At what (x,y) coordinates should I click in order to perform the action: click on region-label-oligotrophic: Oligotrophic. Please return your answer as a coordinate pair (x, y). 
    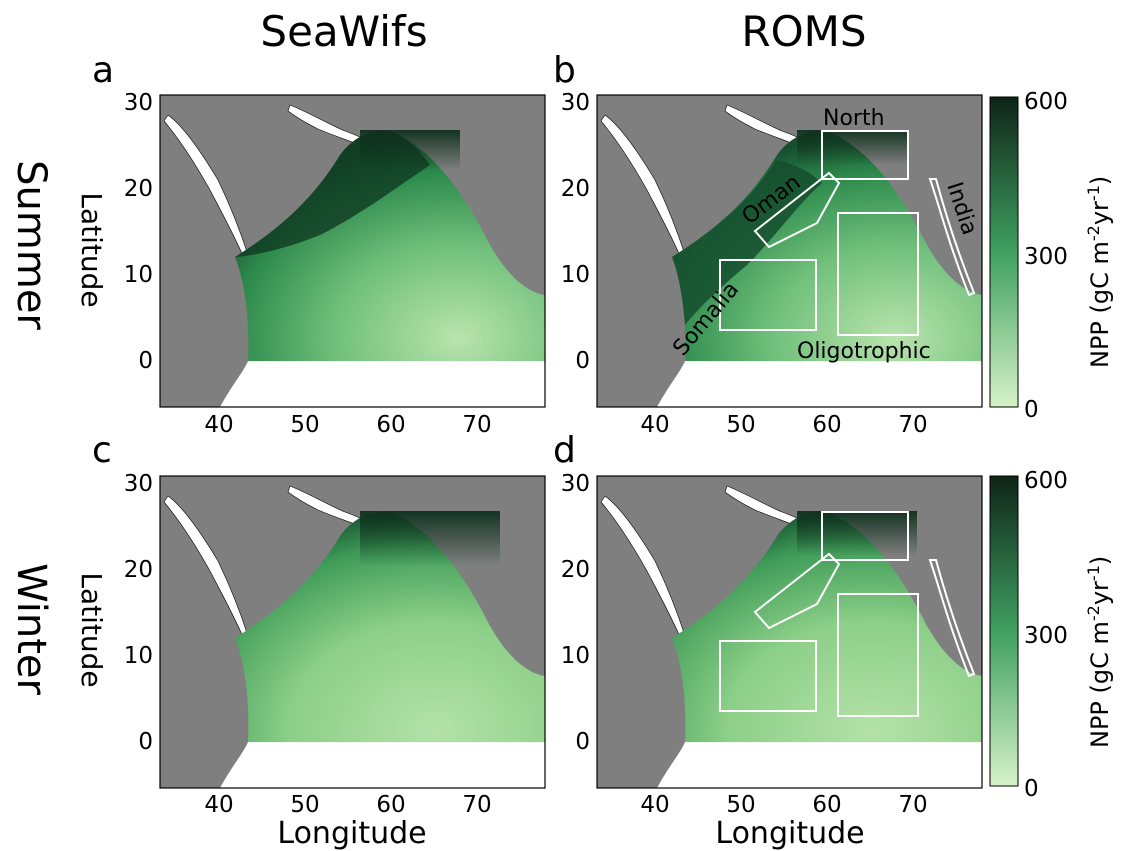
    Looking at the image, I should click on (864, 351).